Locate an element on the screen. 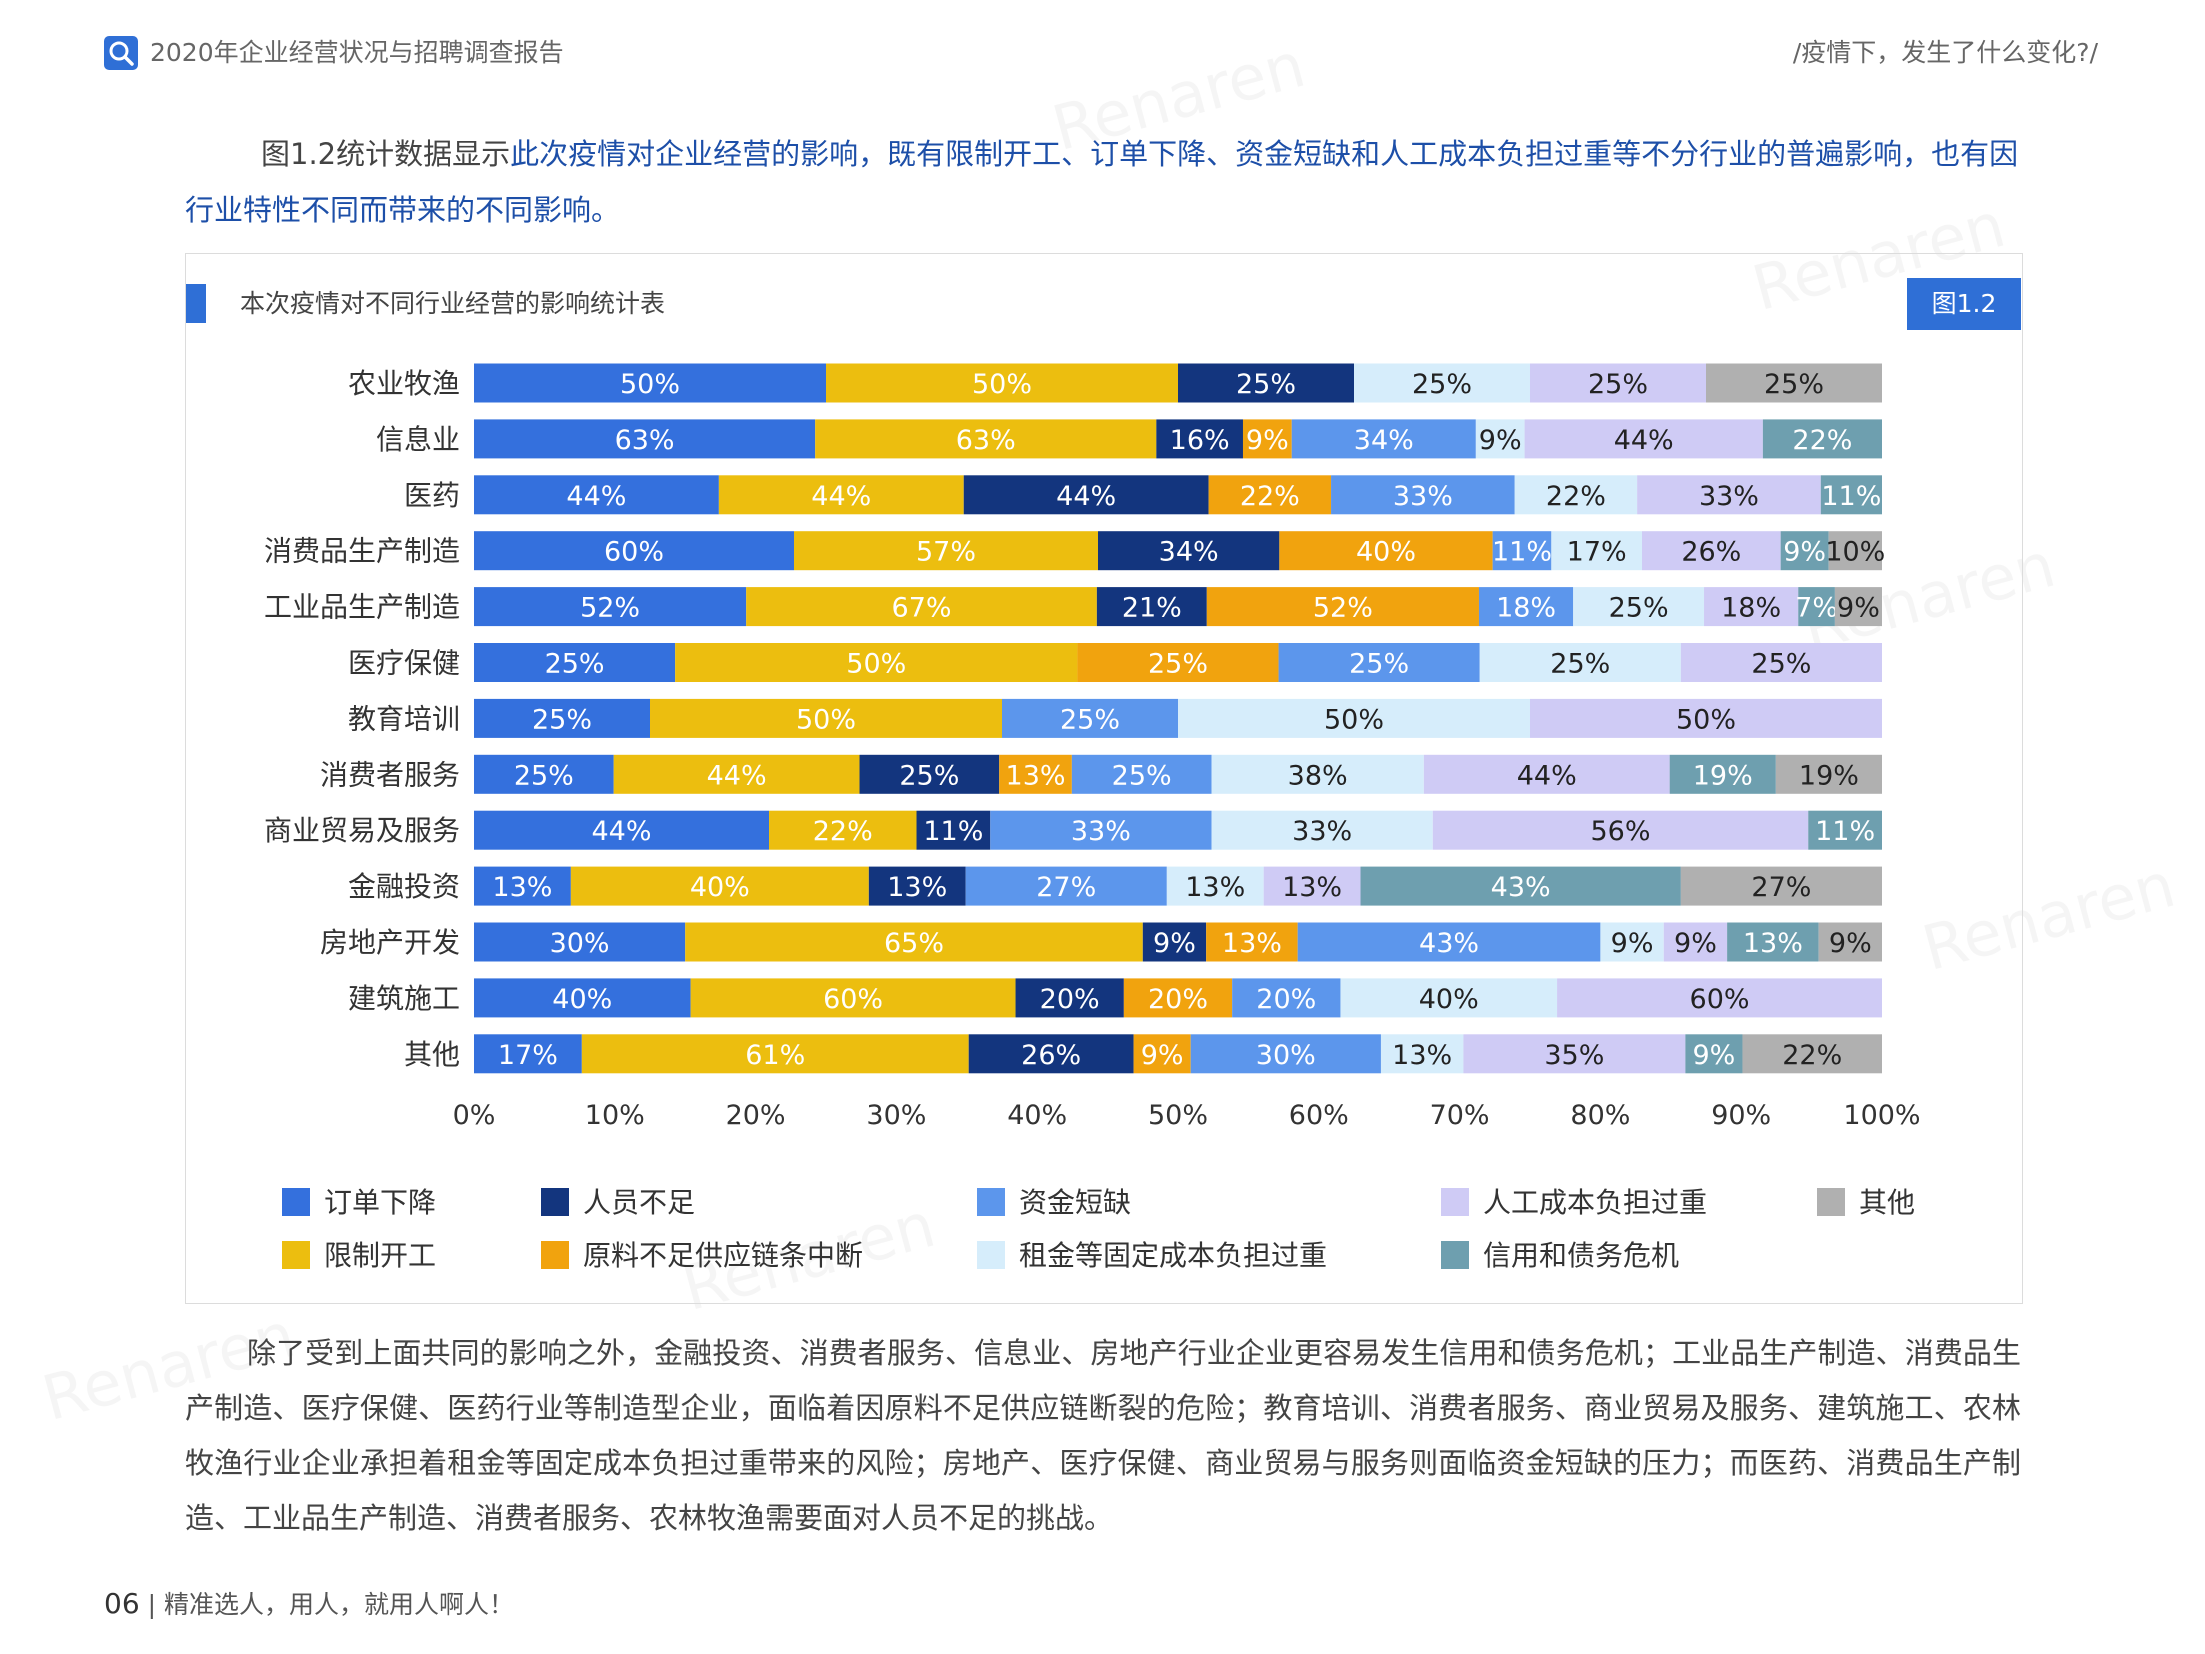  x-tick-label: 100% is located at coordinates (1881, 1115).